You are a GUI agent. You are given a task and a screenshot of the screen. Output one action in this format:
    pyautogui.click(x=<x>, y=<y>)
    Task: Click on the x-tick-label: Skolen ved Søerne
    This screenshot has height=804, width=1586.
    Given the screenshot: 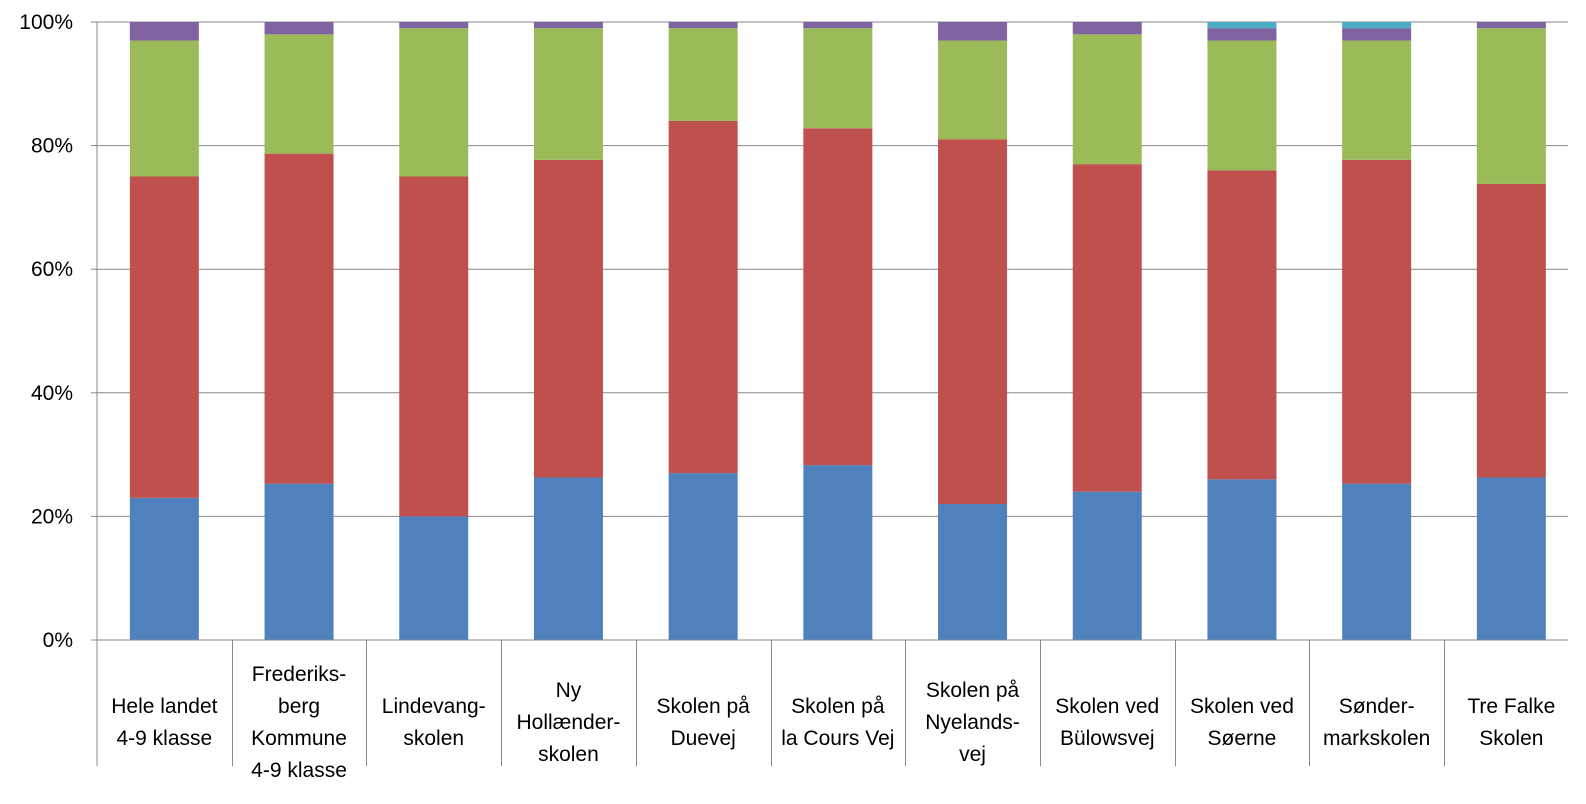 What is the action you would take?
    pyautogui.click(x=1241, y=722)
    